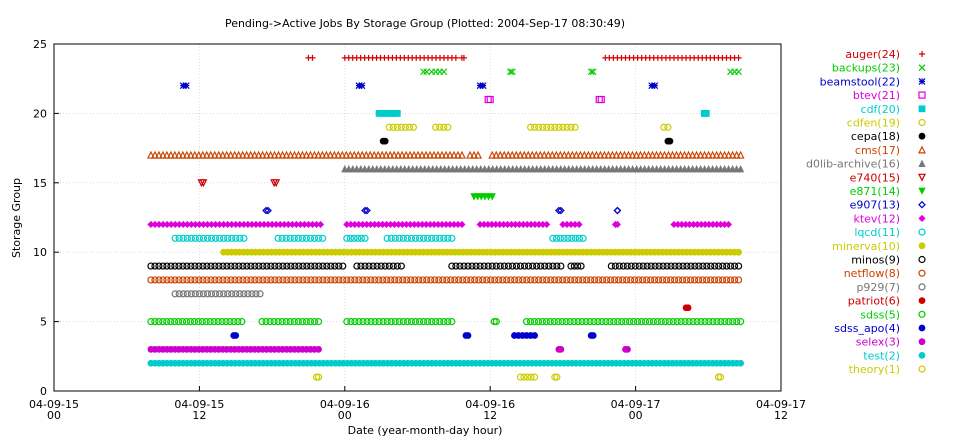 The image size is (953, 441). Describe the element at coordinates (875, 136) in the screenshot. I see `legend-label: cepa(18)` at that location.